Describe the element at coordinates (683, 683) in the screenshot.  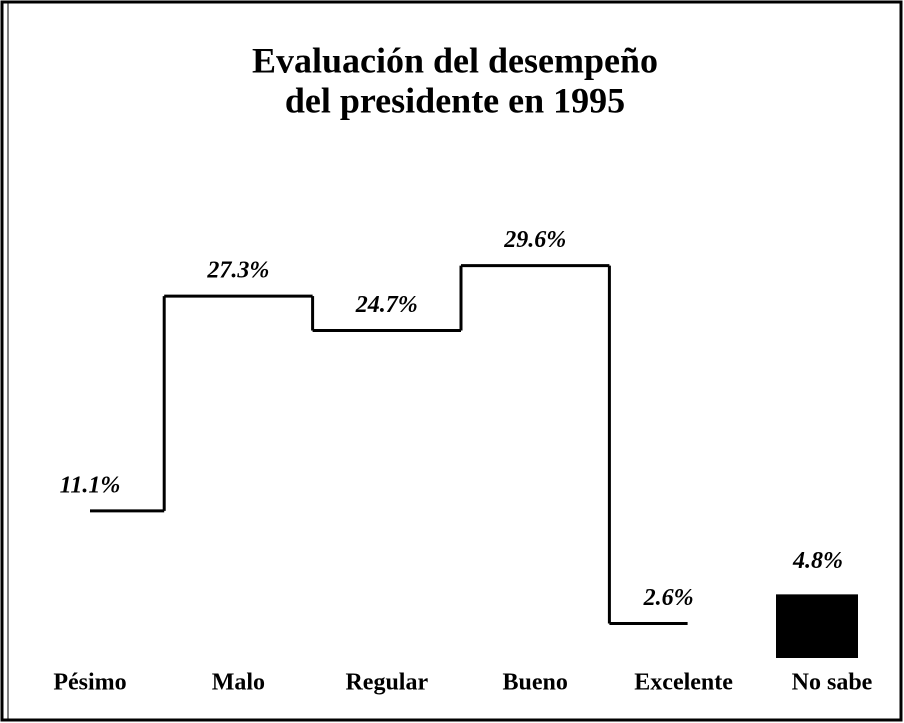
I see `x-tick-label: Excelente` at that location.